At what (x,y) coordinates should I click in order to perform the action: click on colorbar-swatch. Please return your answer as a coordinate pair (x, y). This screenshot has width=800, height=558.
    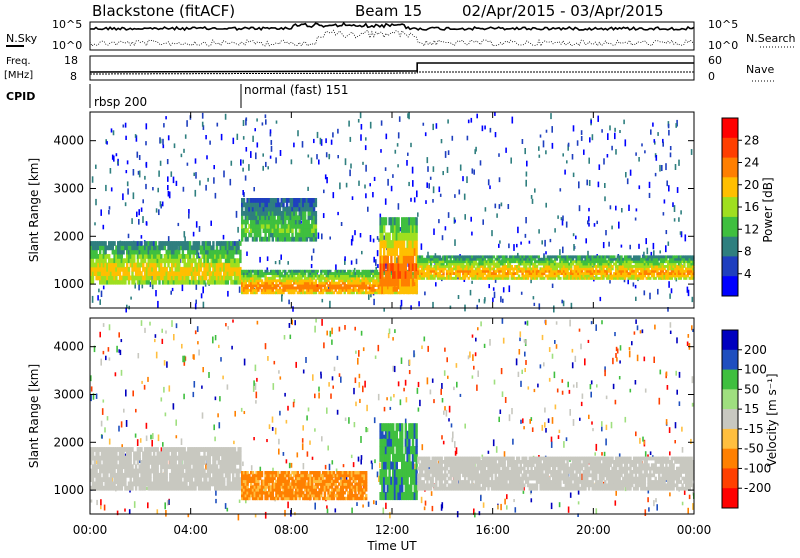
    Looking at the image, I should click on (730, 168).